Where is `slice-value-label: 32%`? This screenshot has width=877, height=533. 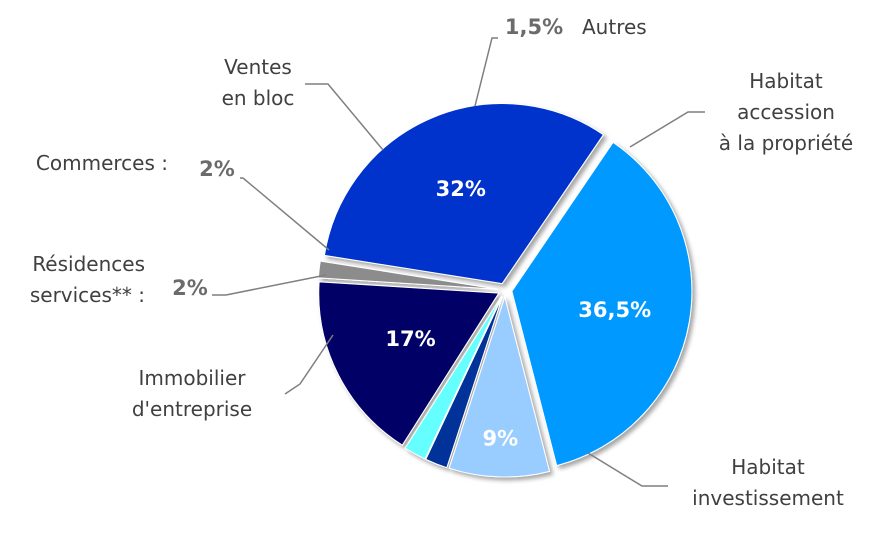 slice-value-label: 32% is located at coordinates (461, 189).